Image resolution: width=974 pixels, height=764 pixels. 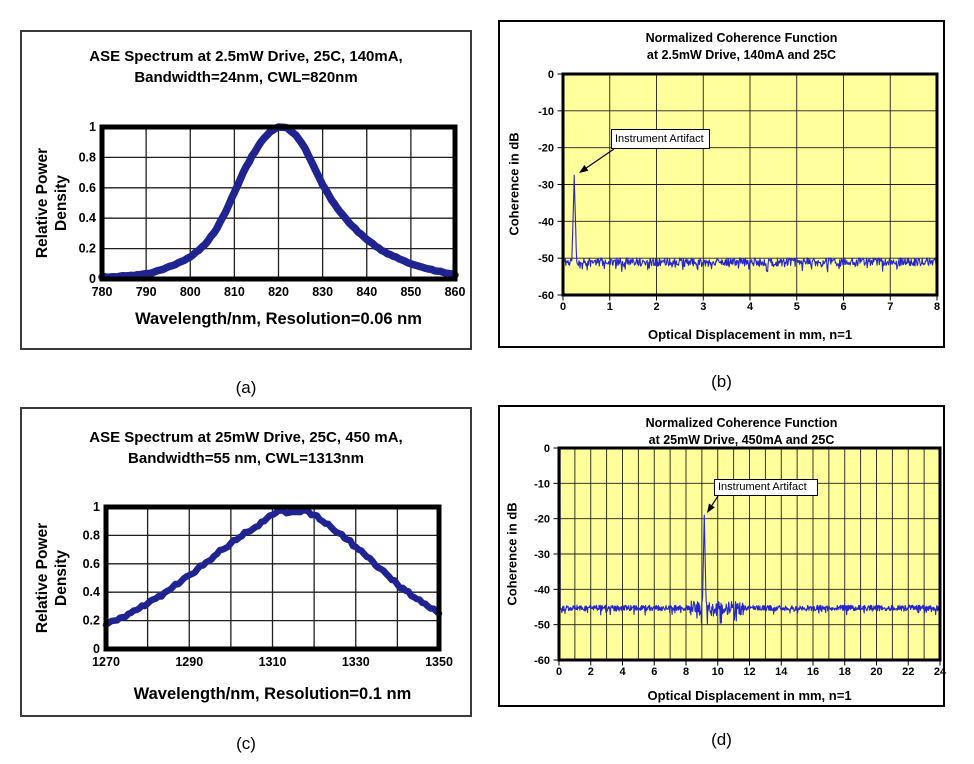 I want to click on x-tick-label: 800, so click(x=190, y=292).